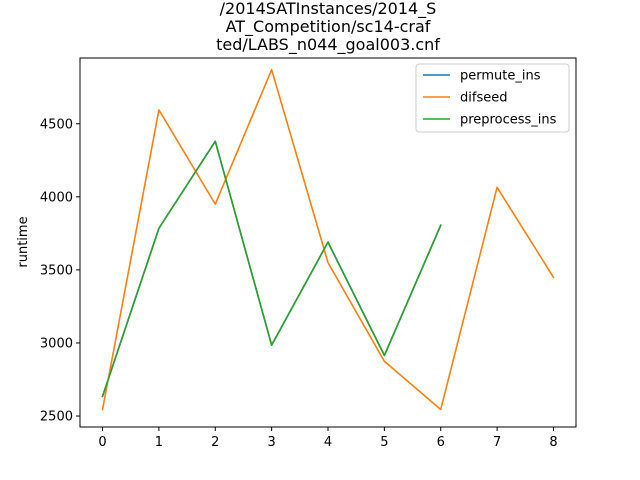  I want to click on chart-title-line-2: AT_Competition/sc14-craf, so click(328, 27).